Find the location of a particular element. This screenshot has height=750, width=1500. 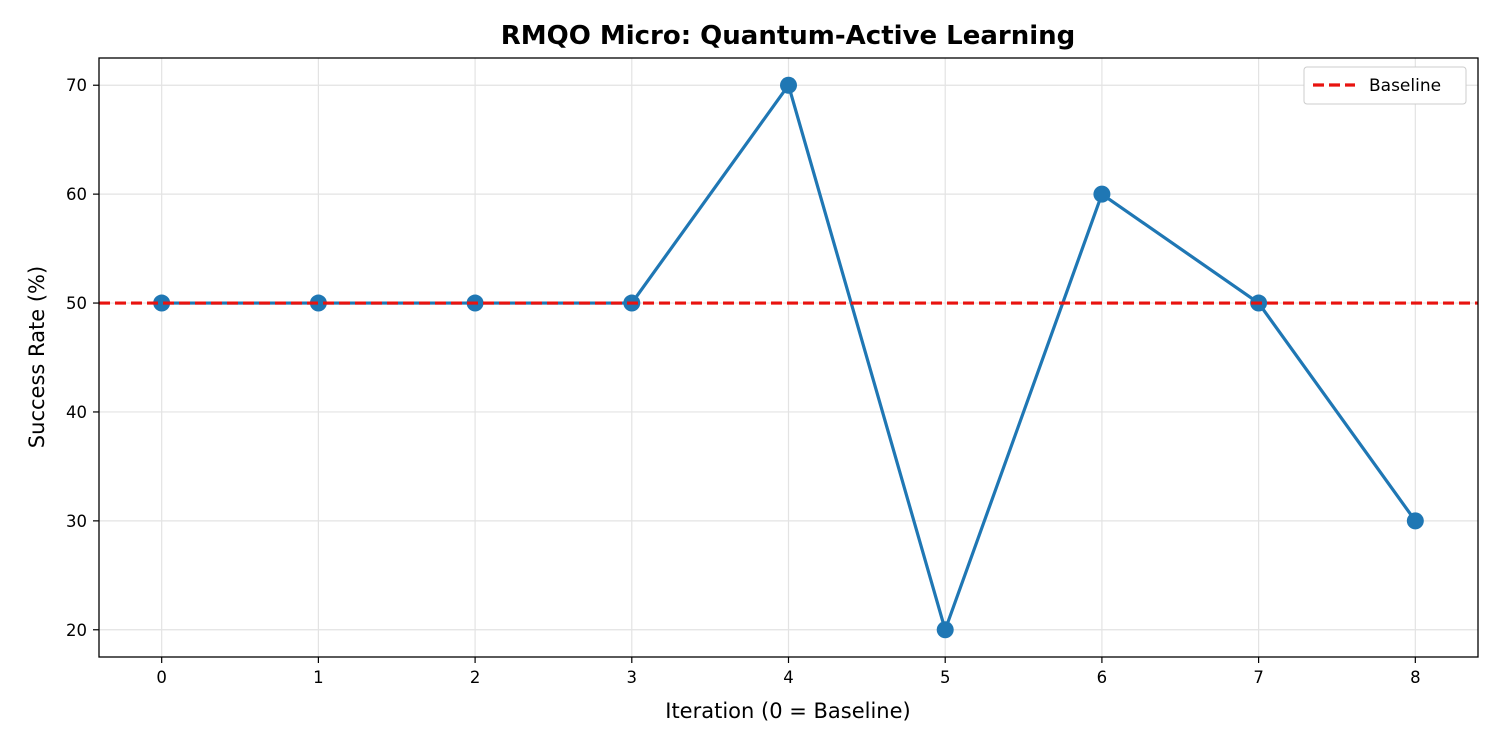

legend-box is located at coordinates (1385, 85).